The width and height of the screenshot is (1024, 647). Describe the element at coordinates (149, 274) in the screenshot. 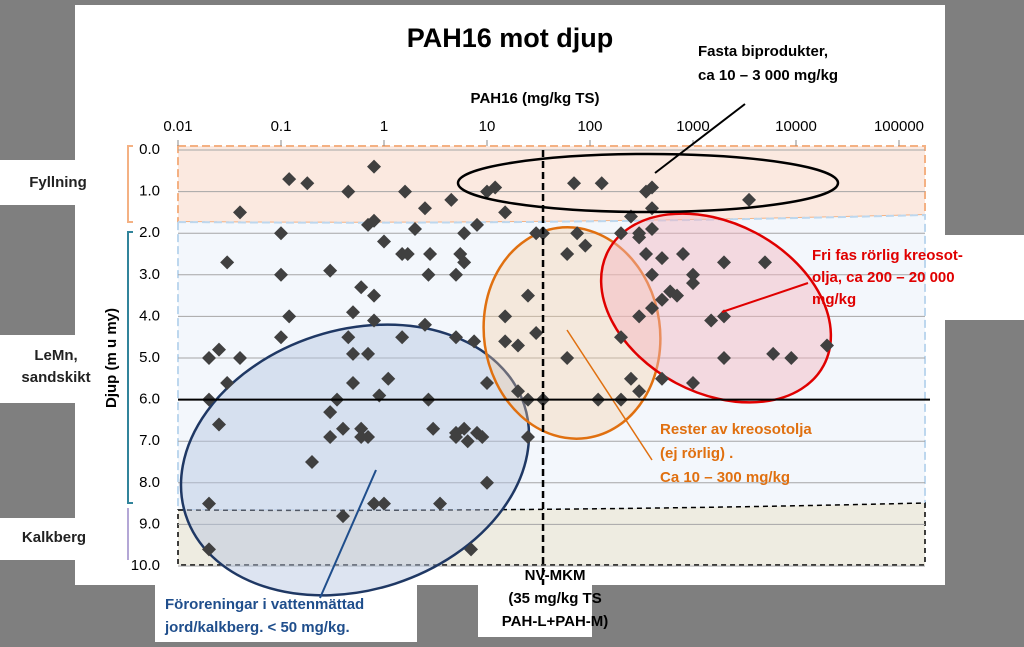

I see `y-tick-label: 3.0` at that location.